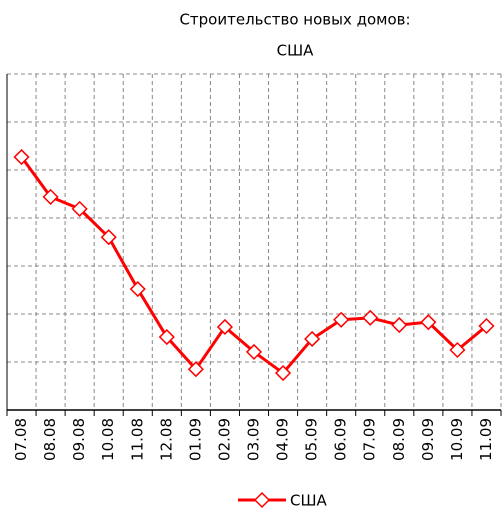  Describe the element at coordinates (21, 439) in the screenshot. I see `x-tick-label: 07.08` at that location.